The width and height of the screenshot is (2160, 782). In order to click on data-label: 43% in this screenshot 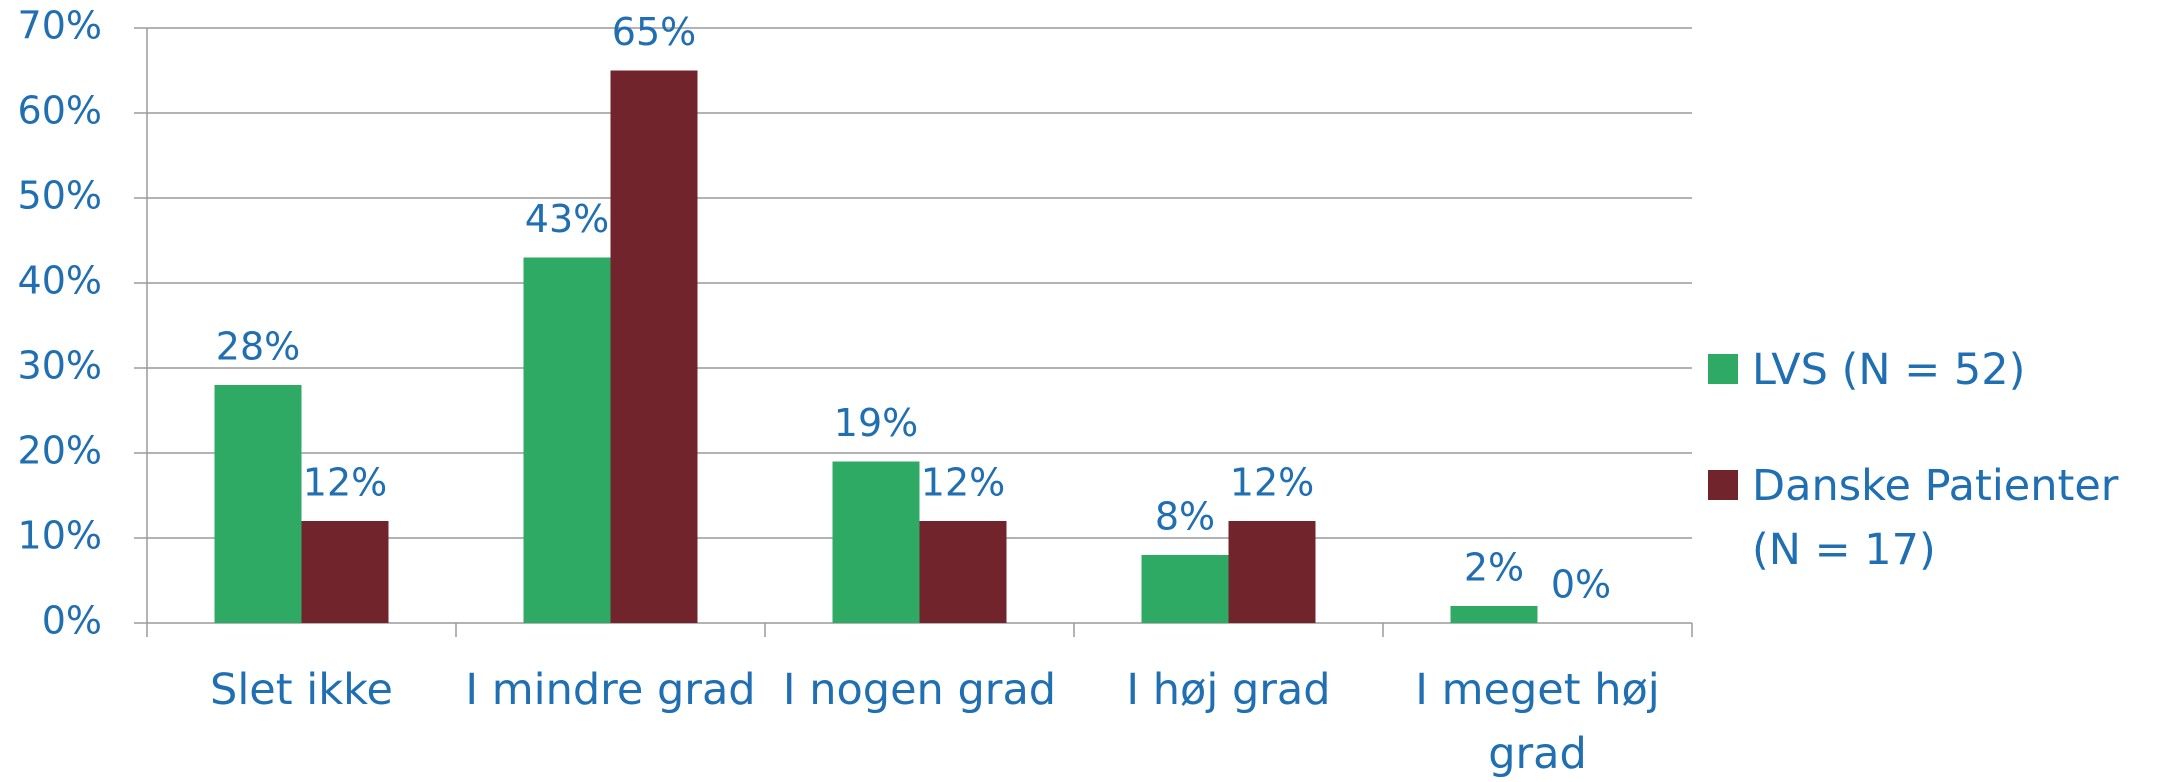, I will do `click(567, 219)`.